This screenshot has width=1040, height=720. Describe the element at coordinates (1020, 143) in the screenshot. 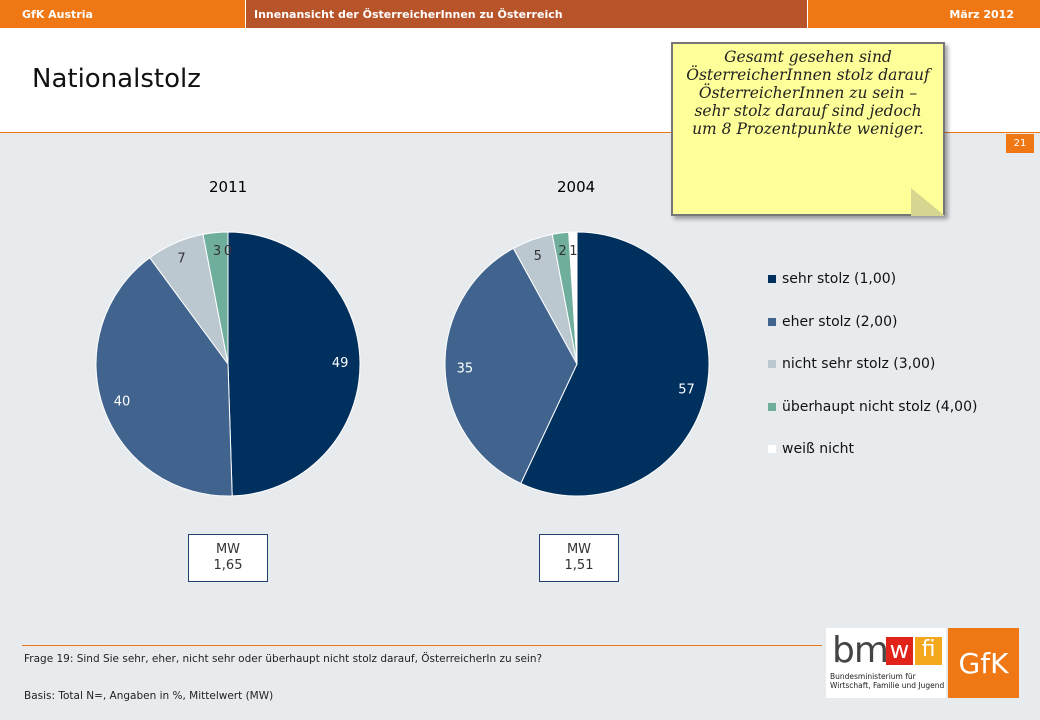

I see `page-number: 21` at that location.